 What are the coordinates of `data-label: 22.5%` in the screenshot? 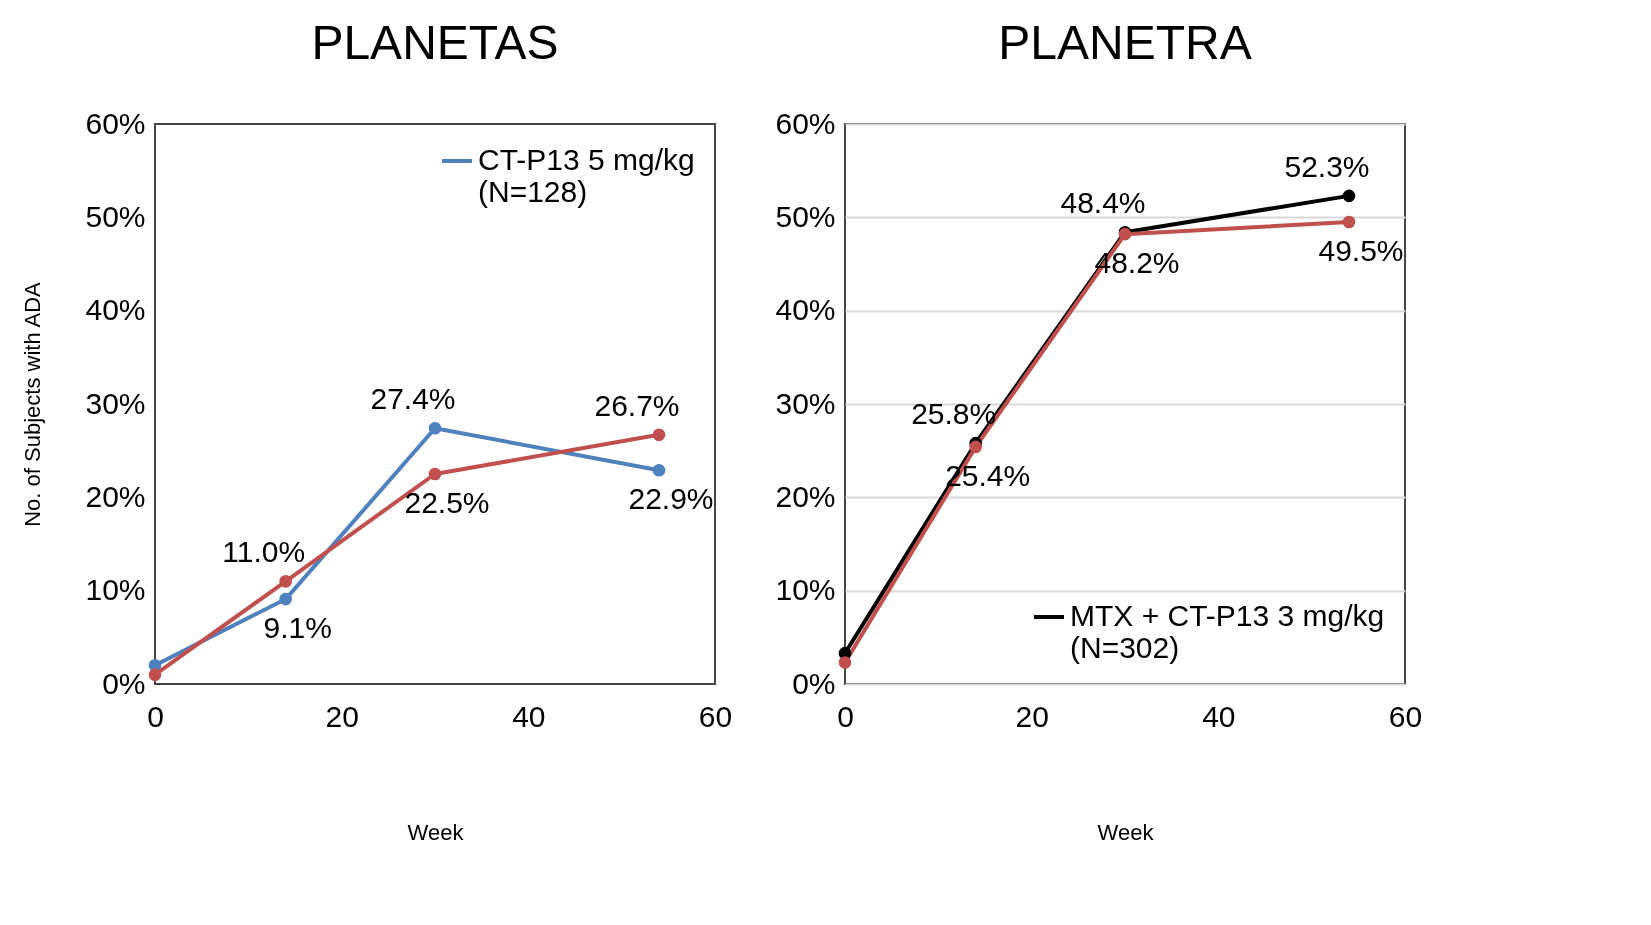 It's located at (447, 502).